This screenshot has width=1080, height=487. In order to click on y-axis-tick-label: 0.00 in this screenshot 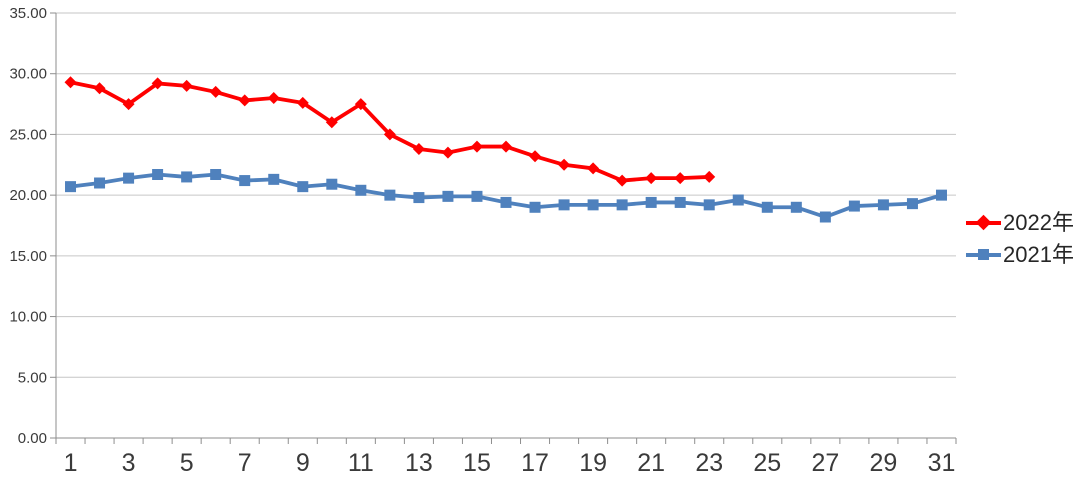, I will do `click(32, 438)`.